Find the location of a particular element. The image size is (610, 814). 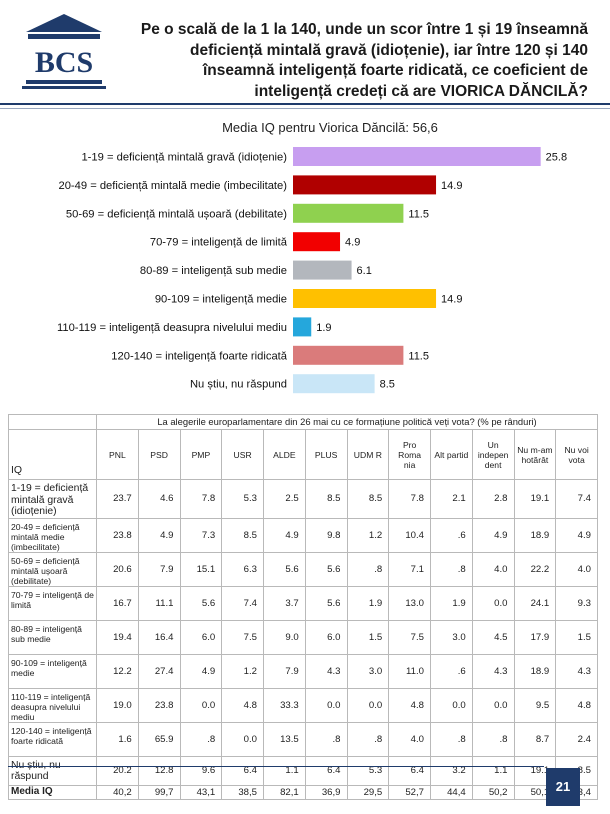

table-cell: 6.3 is located at coordinates (242, 569).